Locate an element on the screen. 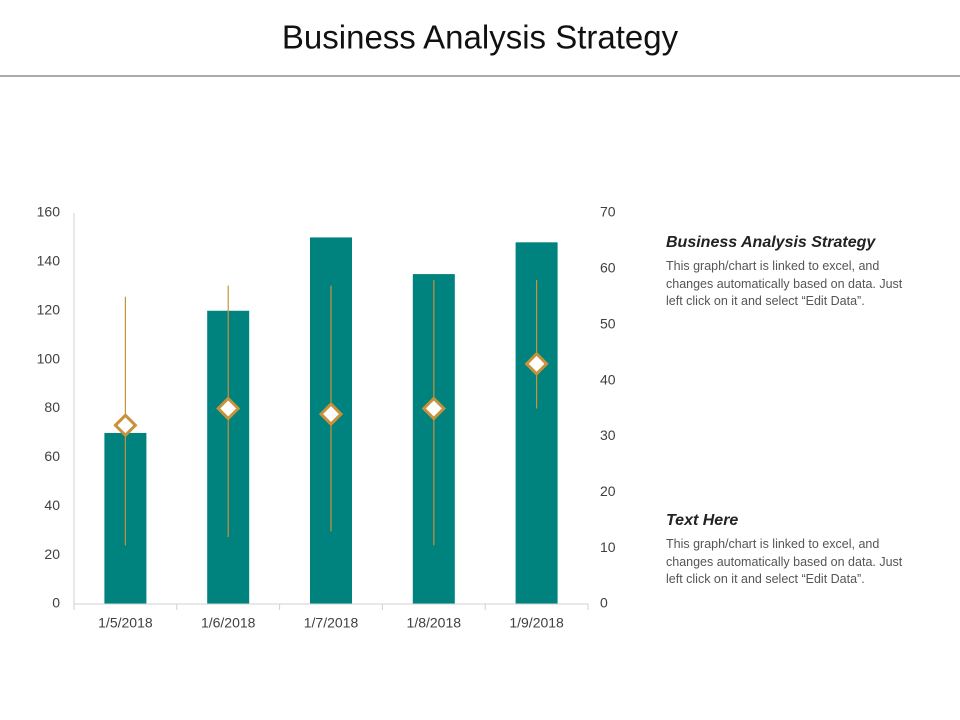 The width and height of the screenshot is (960, 720). x-tick-label: 1/9/2018 is located at coordinates (536, 623).